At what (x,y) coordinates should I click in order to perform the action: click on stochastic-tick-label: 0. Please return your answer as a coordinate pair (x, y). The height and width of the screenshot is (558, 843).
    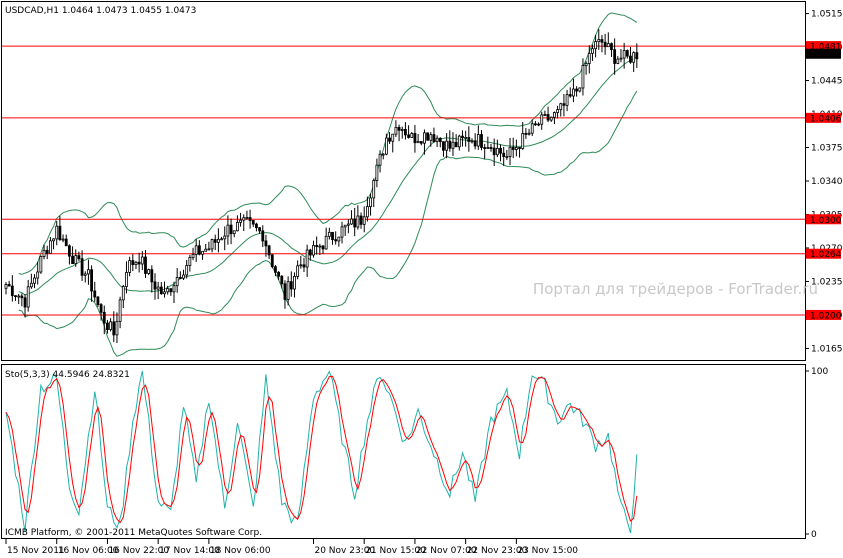
    Looking at the image, I should click on (814, 535).